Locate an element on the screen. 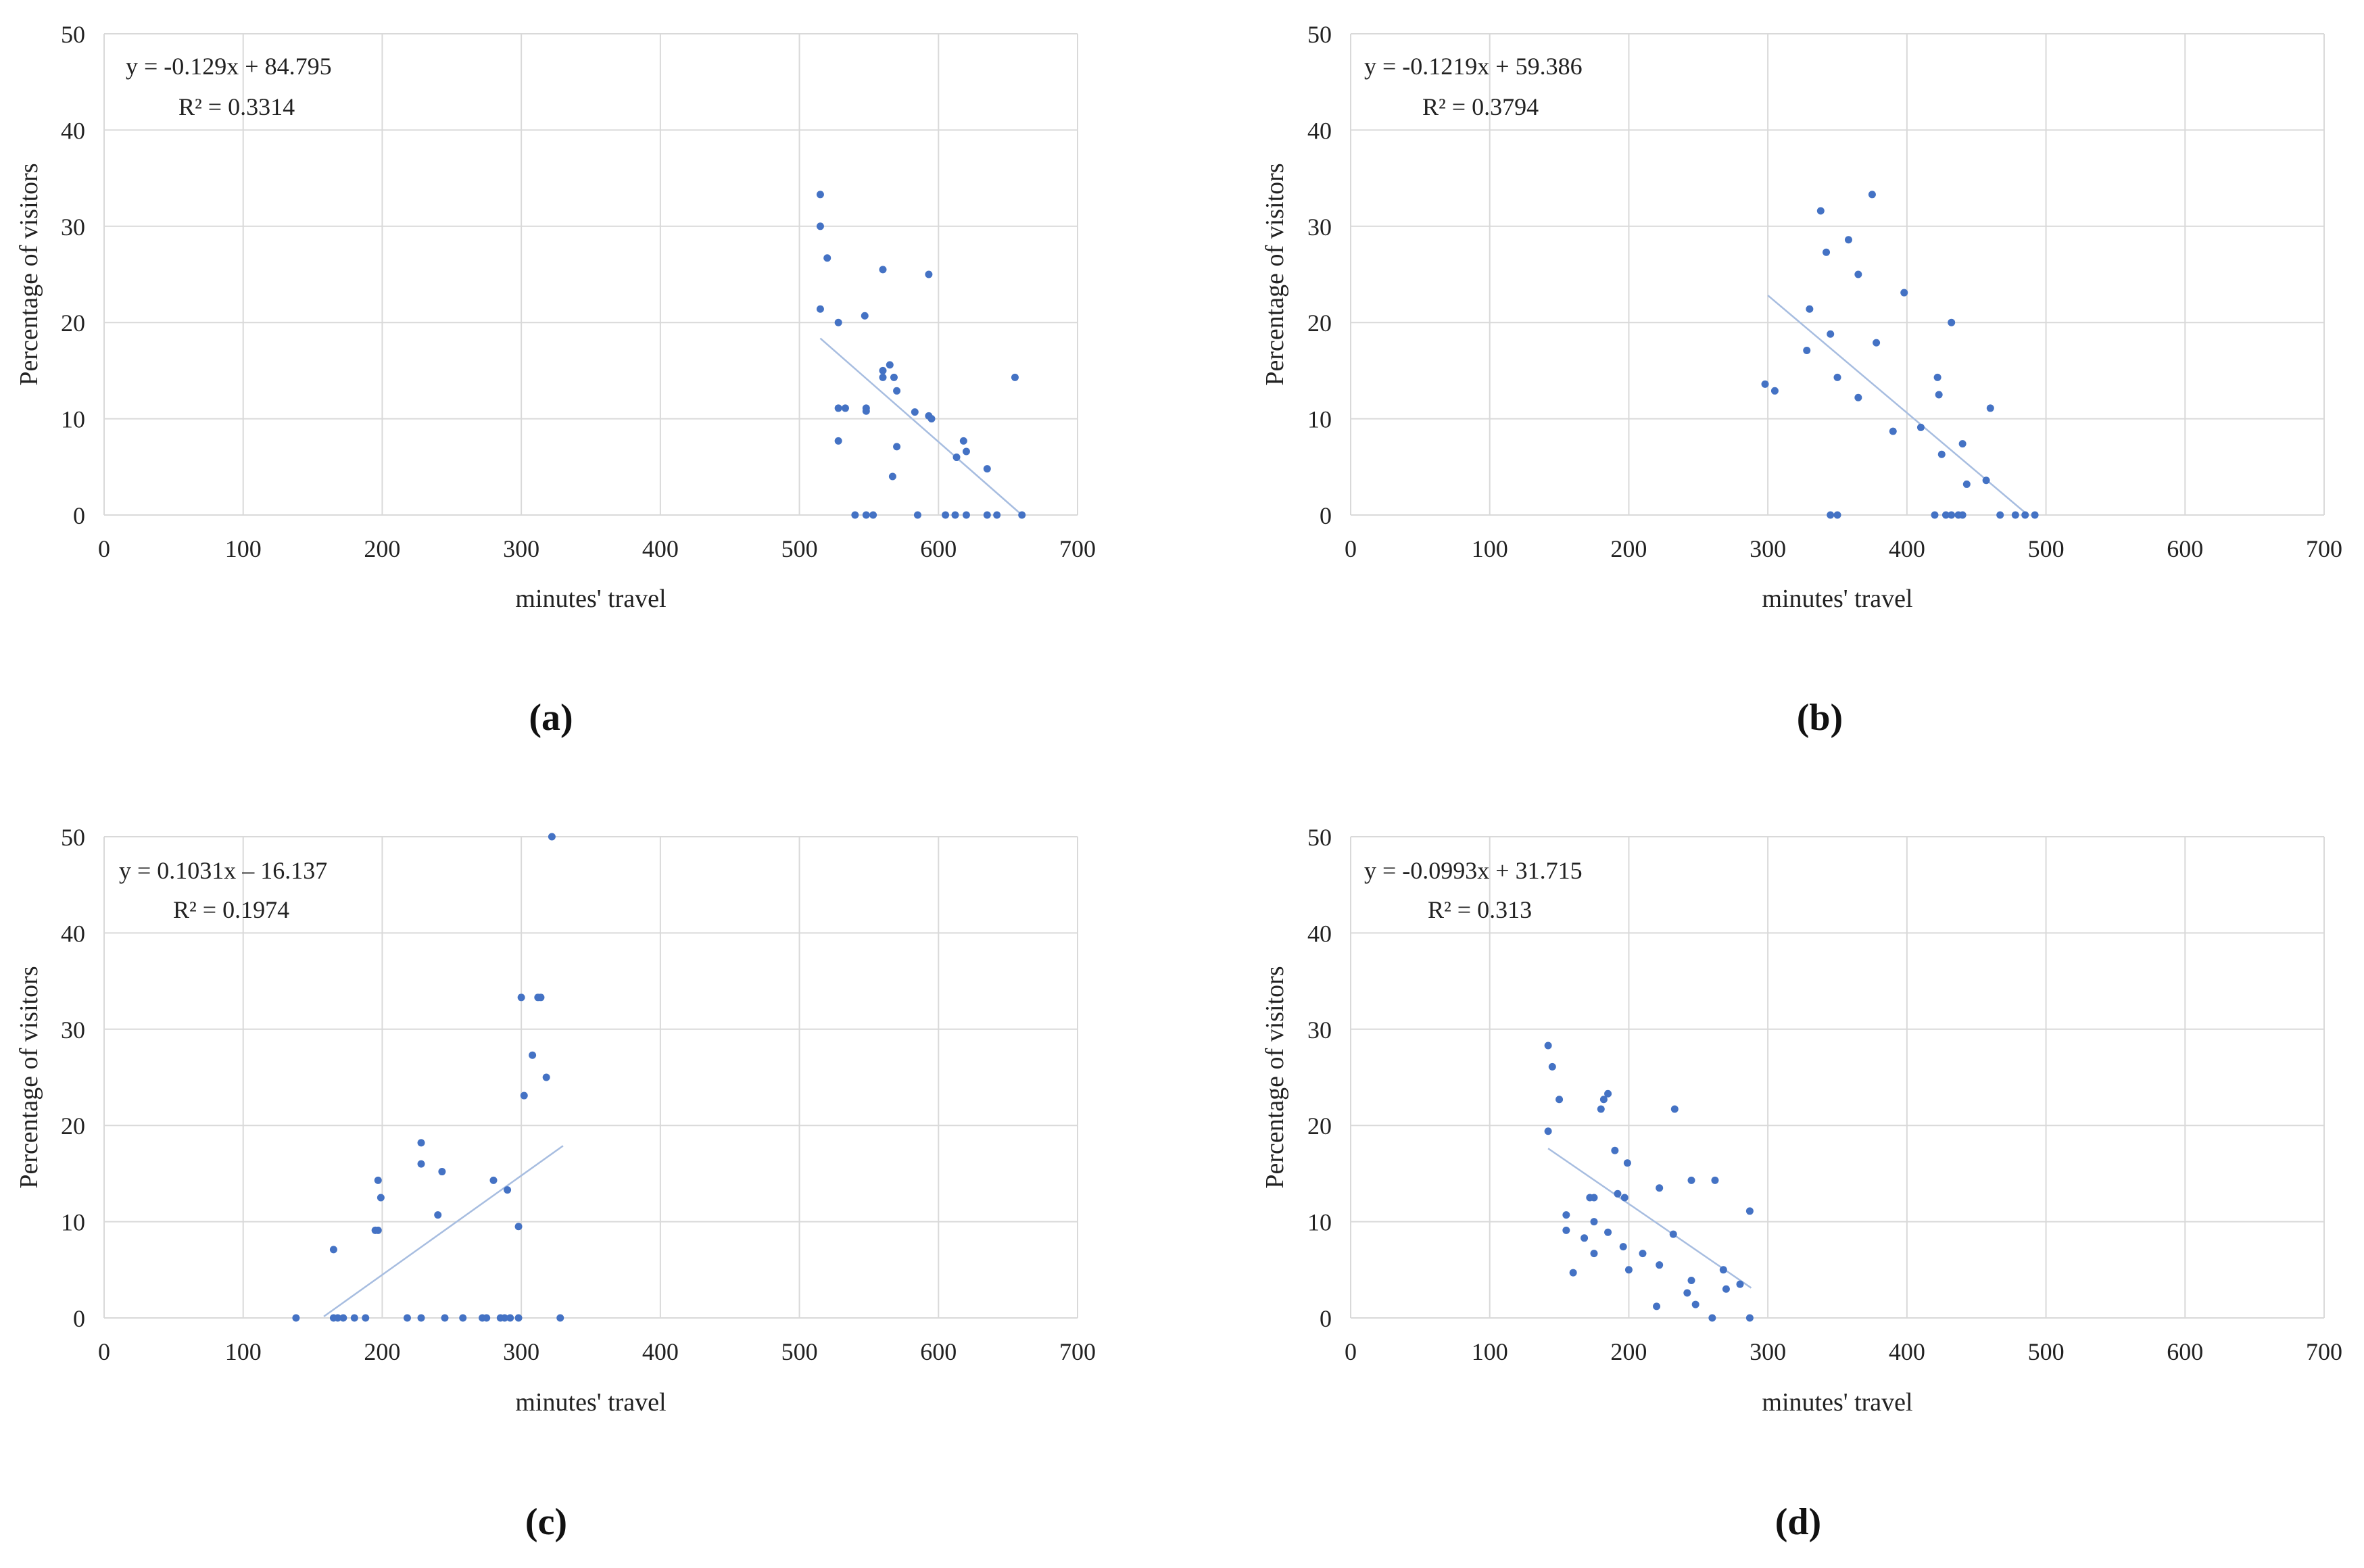  y-tick-label: 30 is located at coordinates (1319, 1030).